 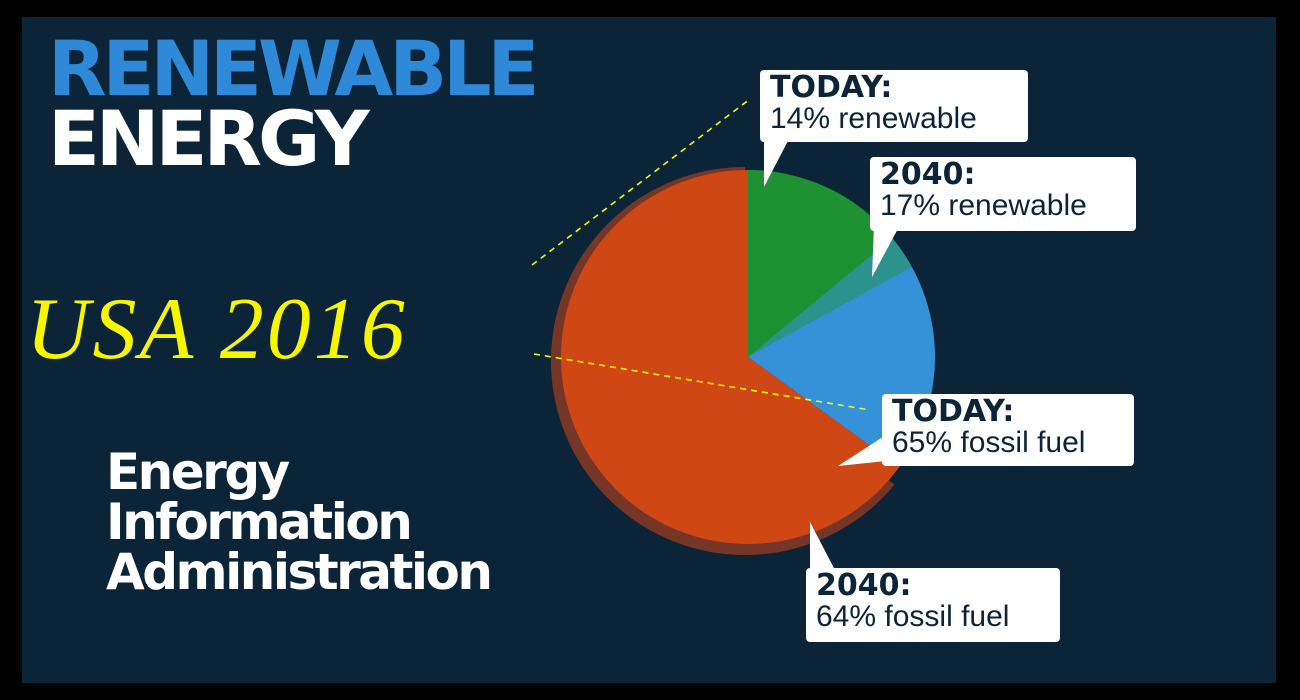 I want to click on callout-2040-fossil-pointer, so click(x=823, y=547).